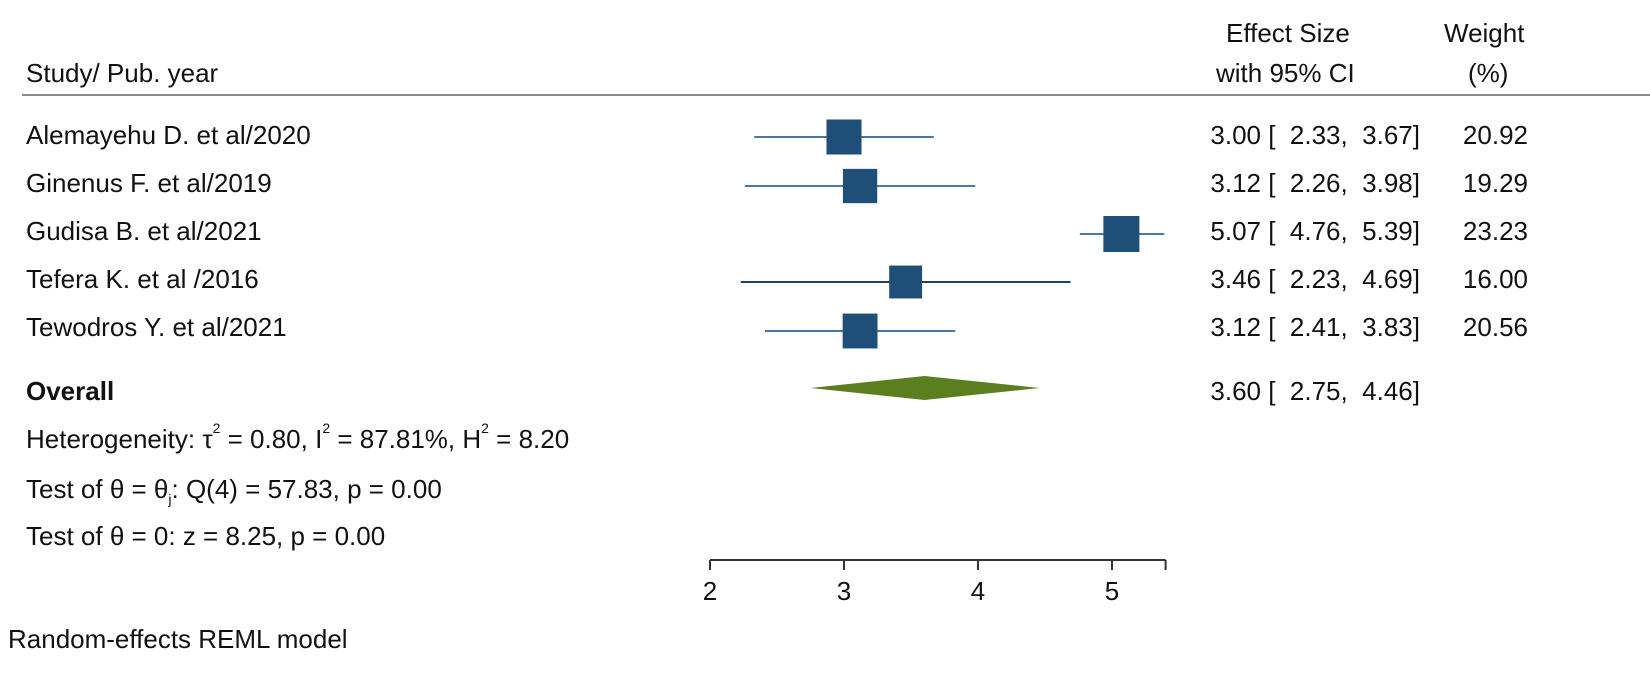 This screenshot has height=691, width=1650. I want to click on test-theta-i-line: Test of θ = θj: Q(4) = 57.83, p = 0.00, so click(234, 491).